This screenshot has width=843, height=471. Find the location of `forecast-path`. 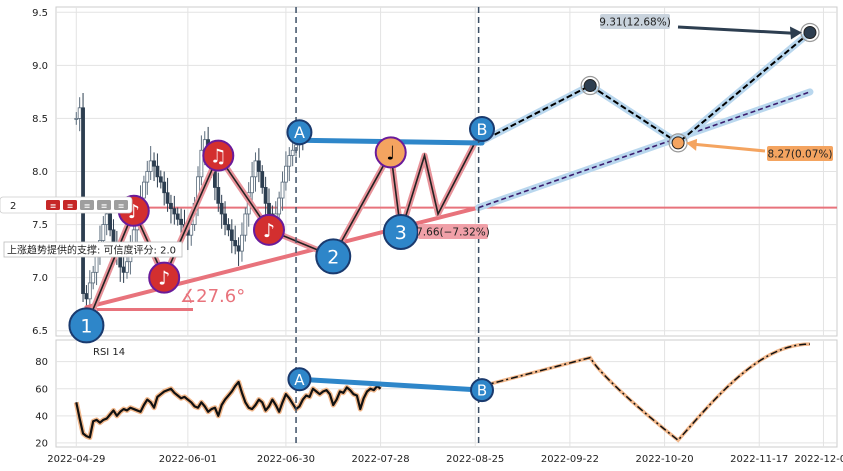

forecast-path is located at coordinates (644, 88).